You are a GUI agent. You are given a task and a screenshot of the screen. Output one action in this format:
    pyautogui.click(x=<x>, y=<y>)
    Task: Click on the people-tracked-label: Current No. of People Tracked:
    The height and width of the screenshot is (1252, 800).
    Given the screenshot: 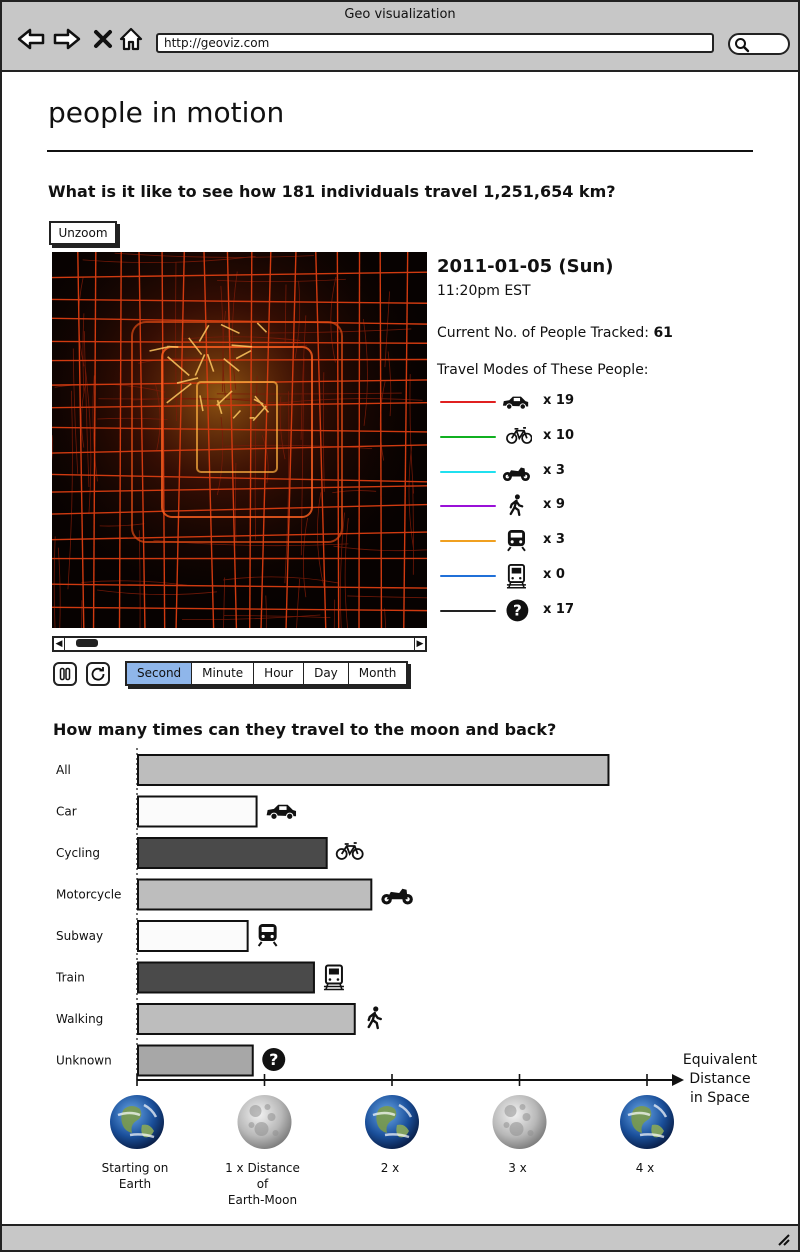 What is the action you would take?
    pyautogui.click(x=543, y=333)
    